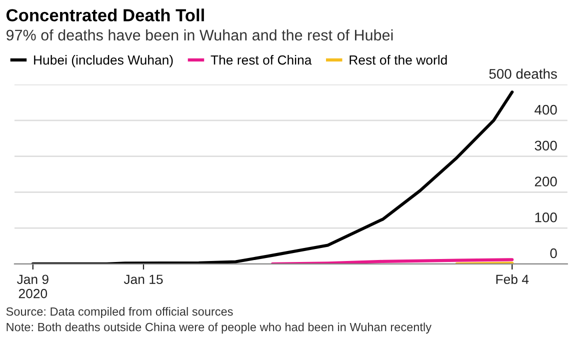 The height and width of the screenshot is (345, 579). What do you see at coordinates (143, 279) in the screenshot?
I see `x-tick-label: Jan 15` at bounding box center [143, 279].